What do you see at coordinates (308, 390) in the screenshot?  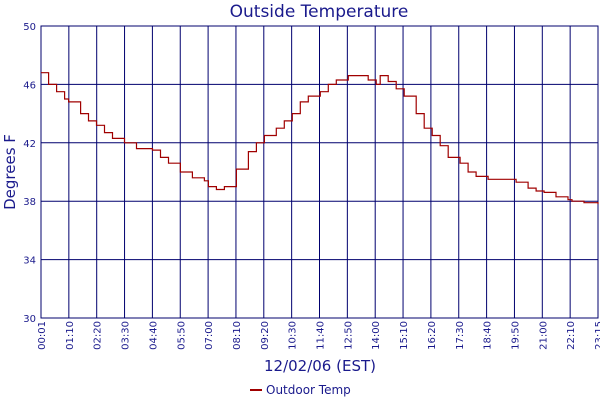 I see `legend-label: Outdoor Temp` at bounding box center [308, 390].